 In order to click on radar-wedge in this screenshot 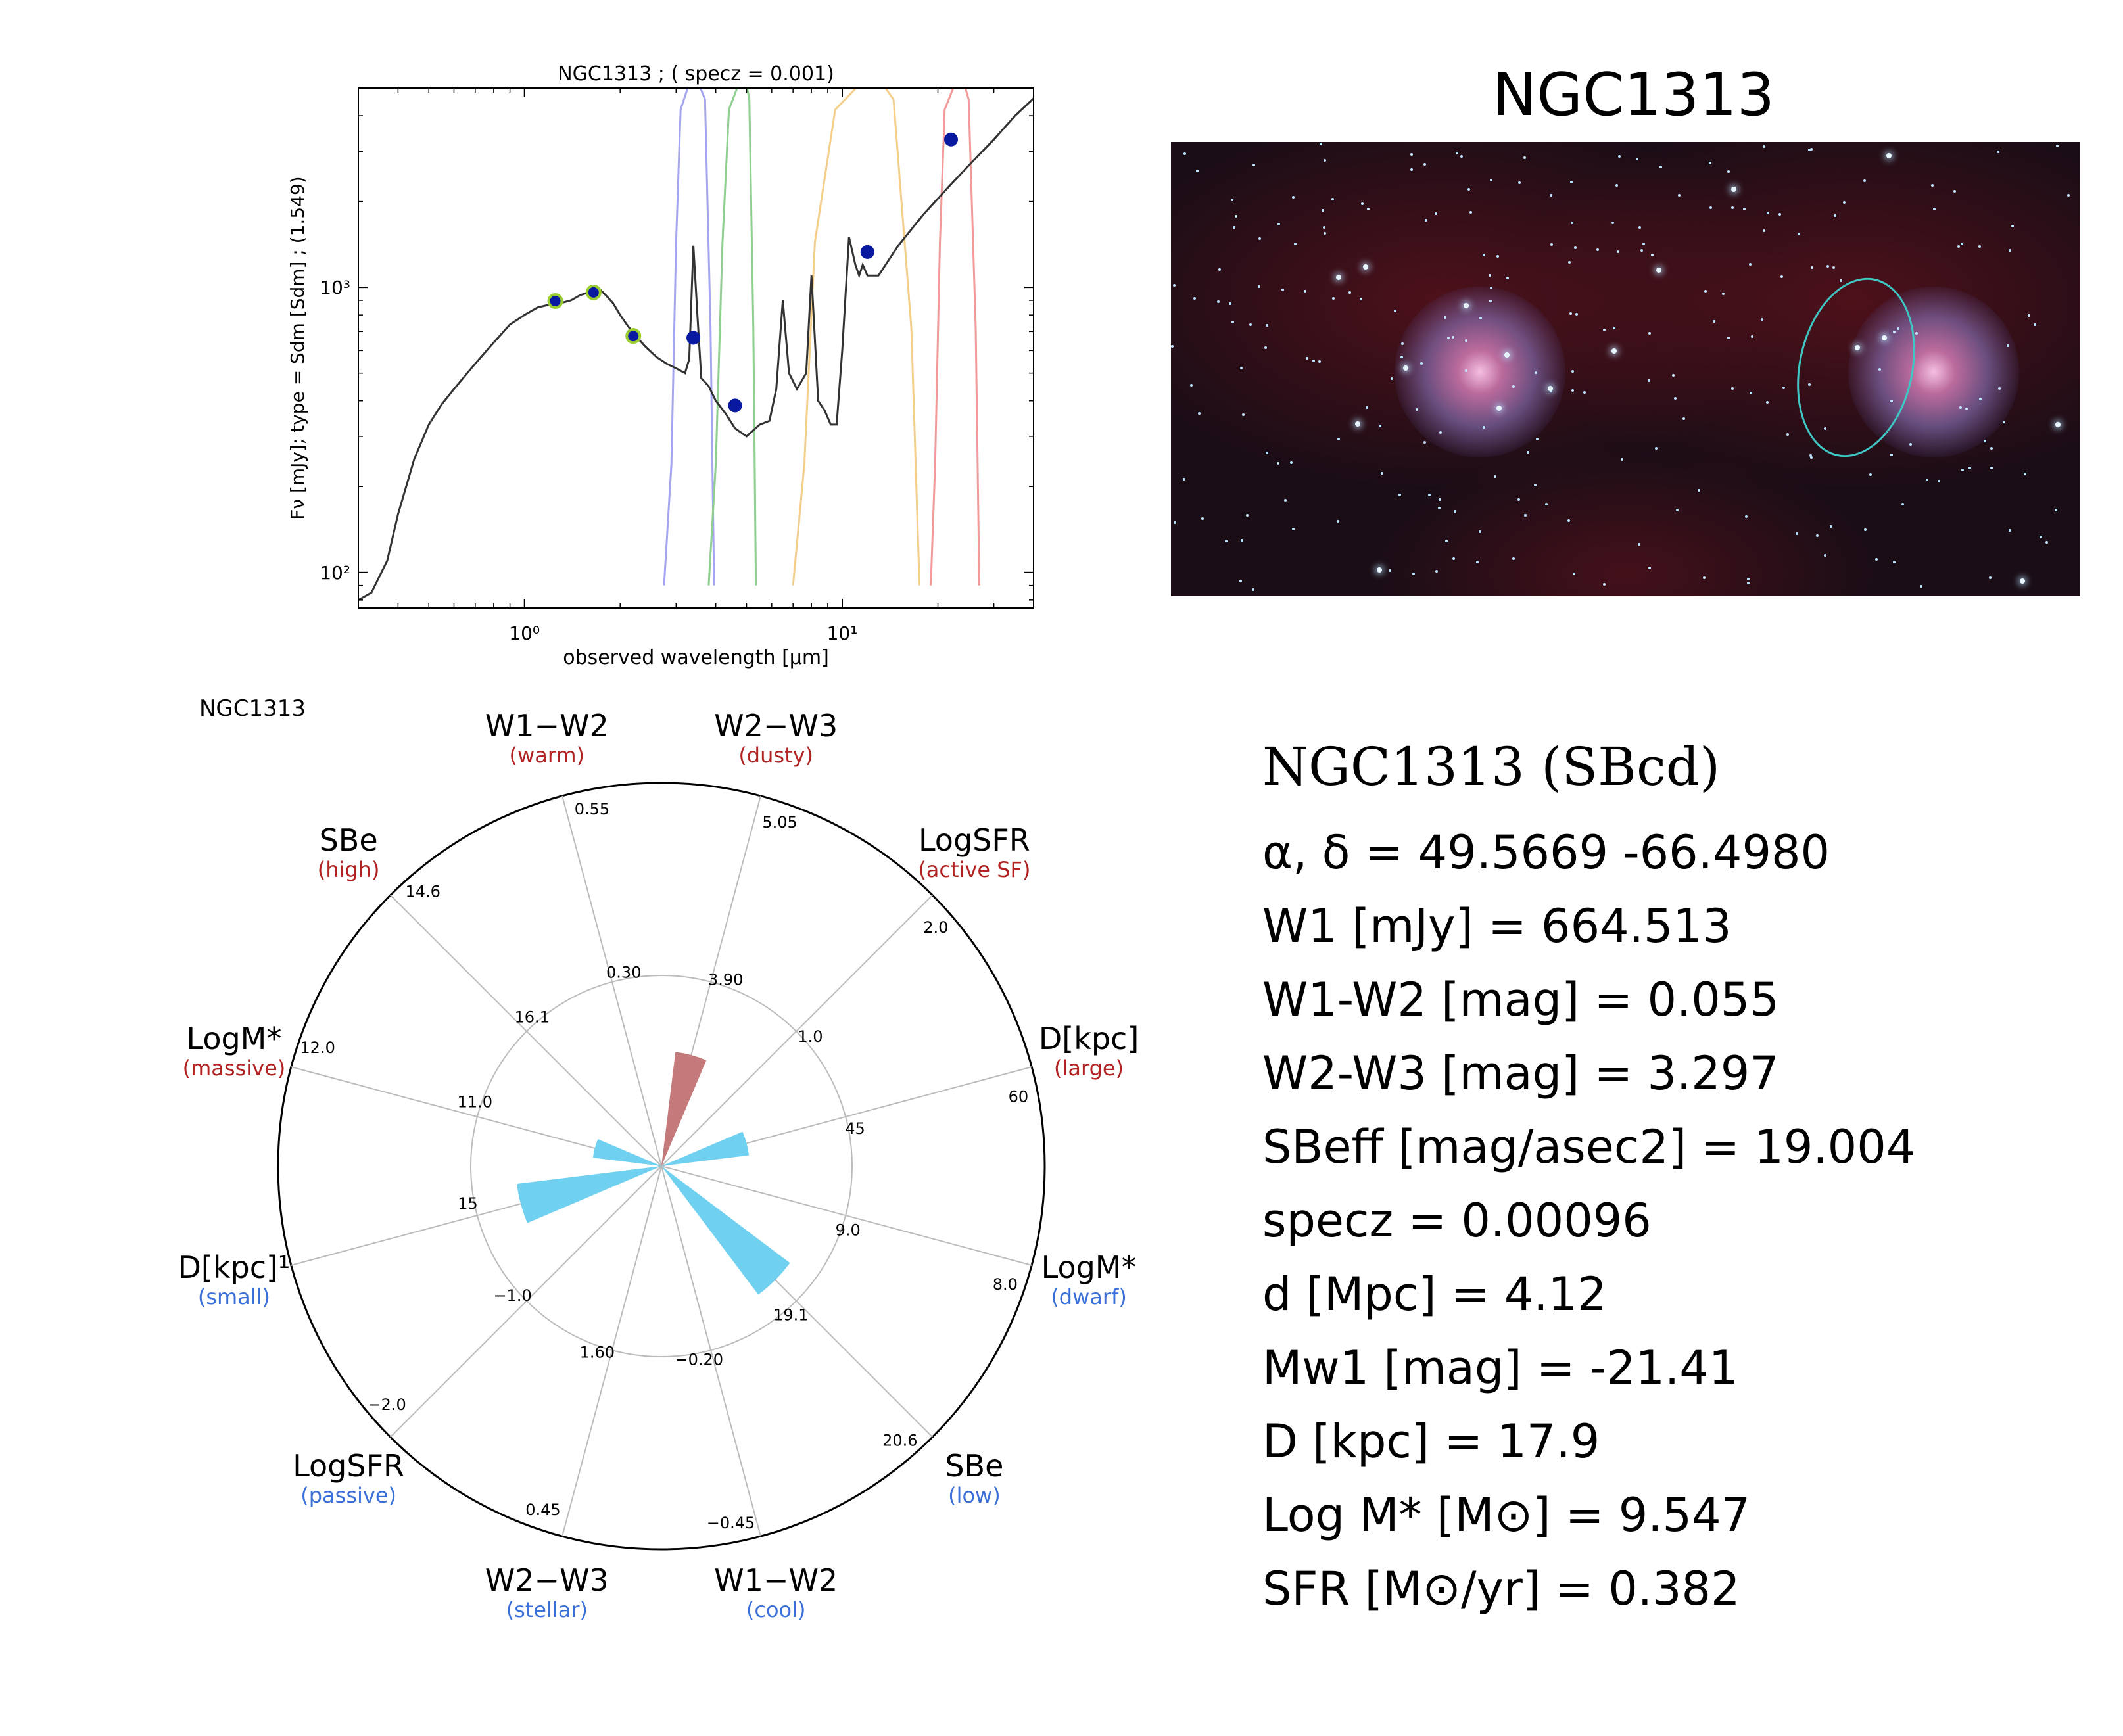, I will do `click(705, 1149)`.